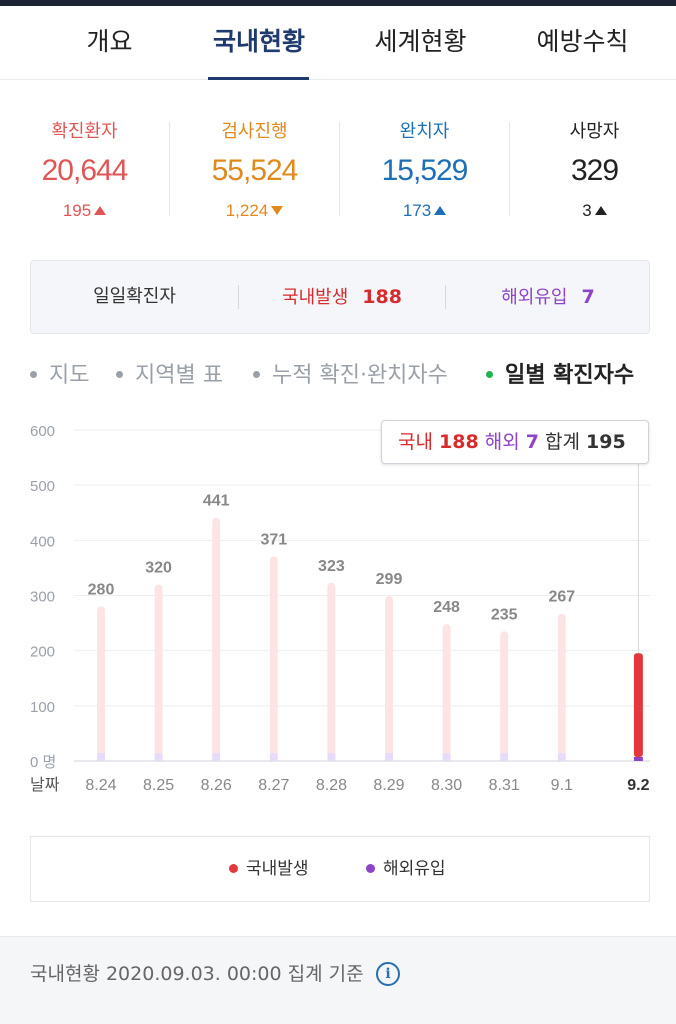 Image resolution: width=676 pixels, height=1024 pixels. I want to click on y-tick-label: 400, so click(42, 541).